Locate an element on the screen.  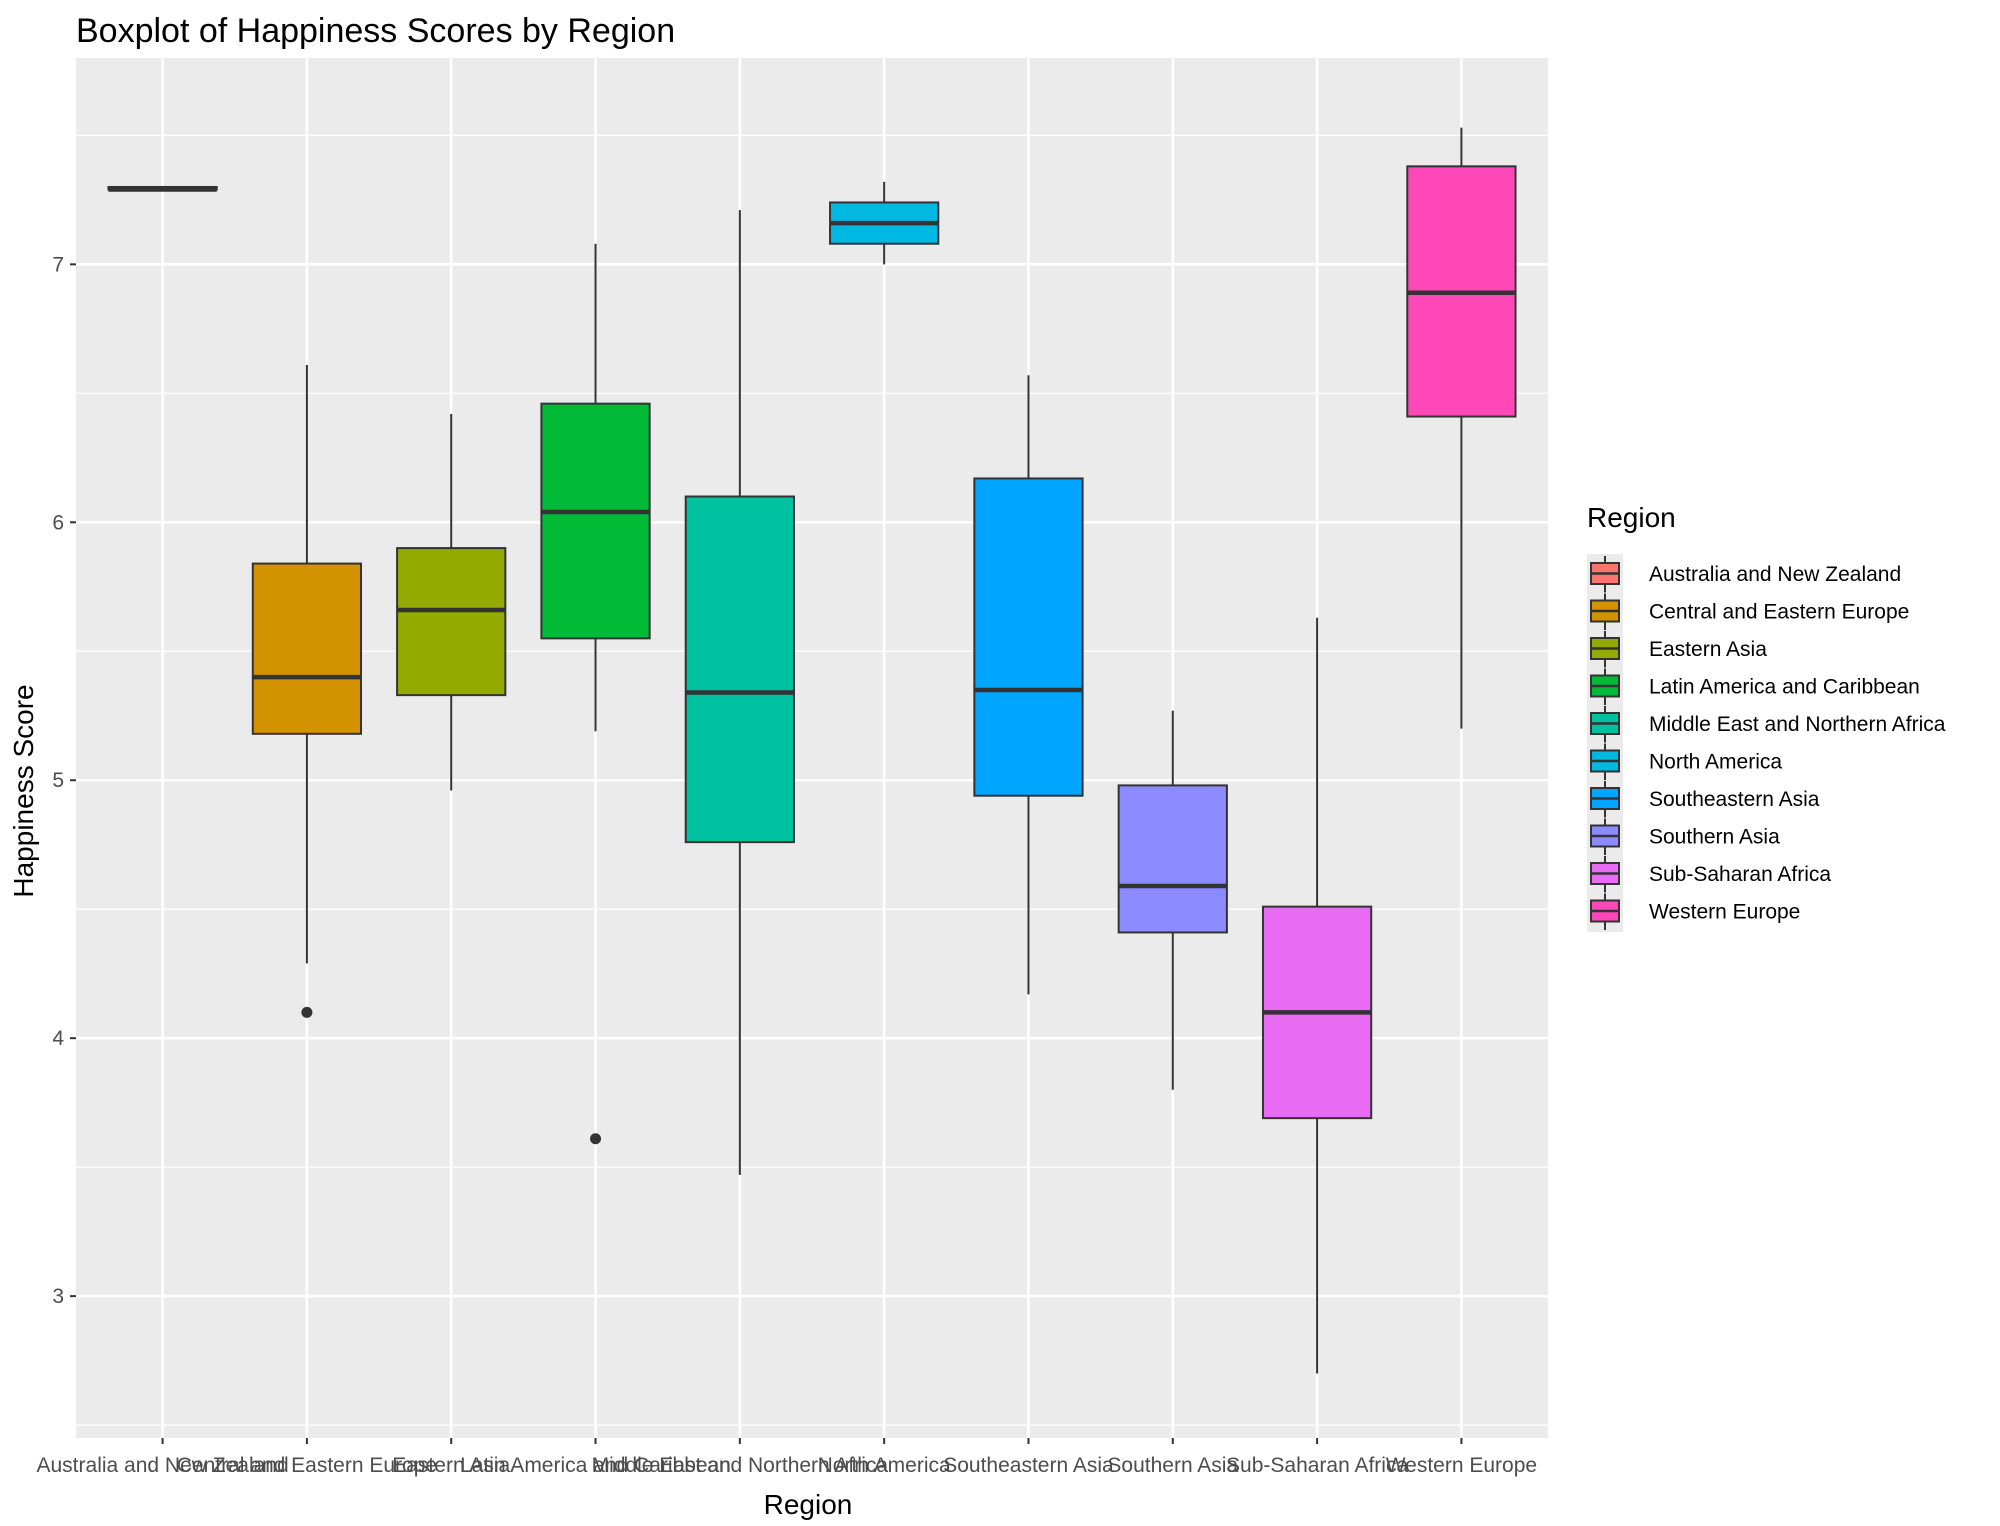
legend-item-sub-saharan-africa: Sub-Saharan Africa is located at coordinates (1710, 874).